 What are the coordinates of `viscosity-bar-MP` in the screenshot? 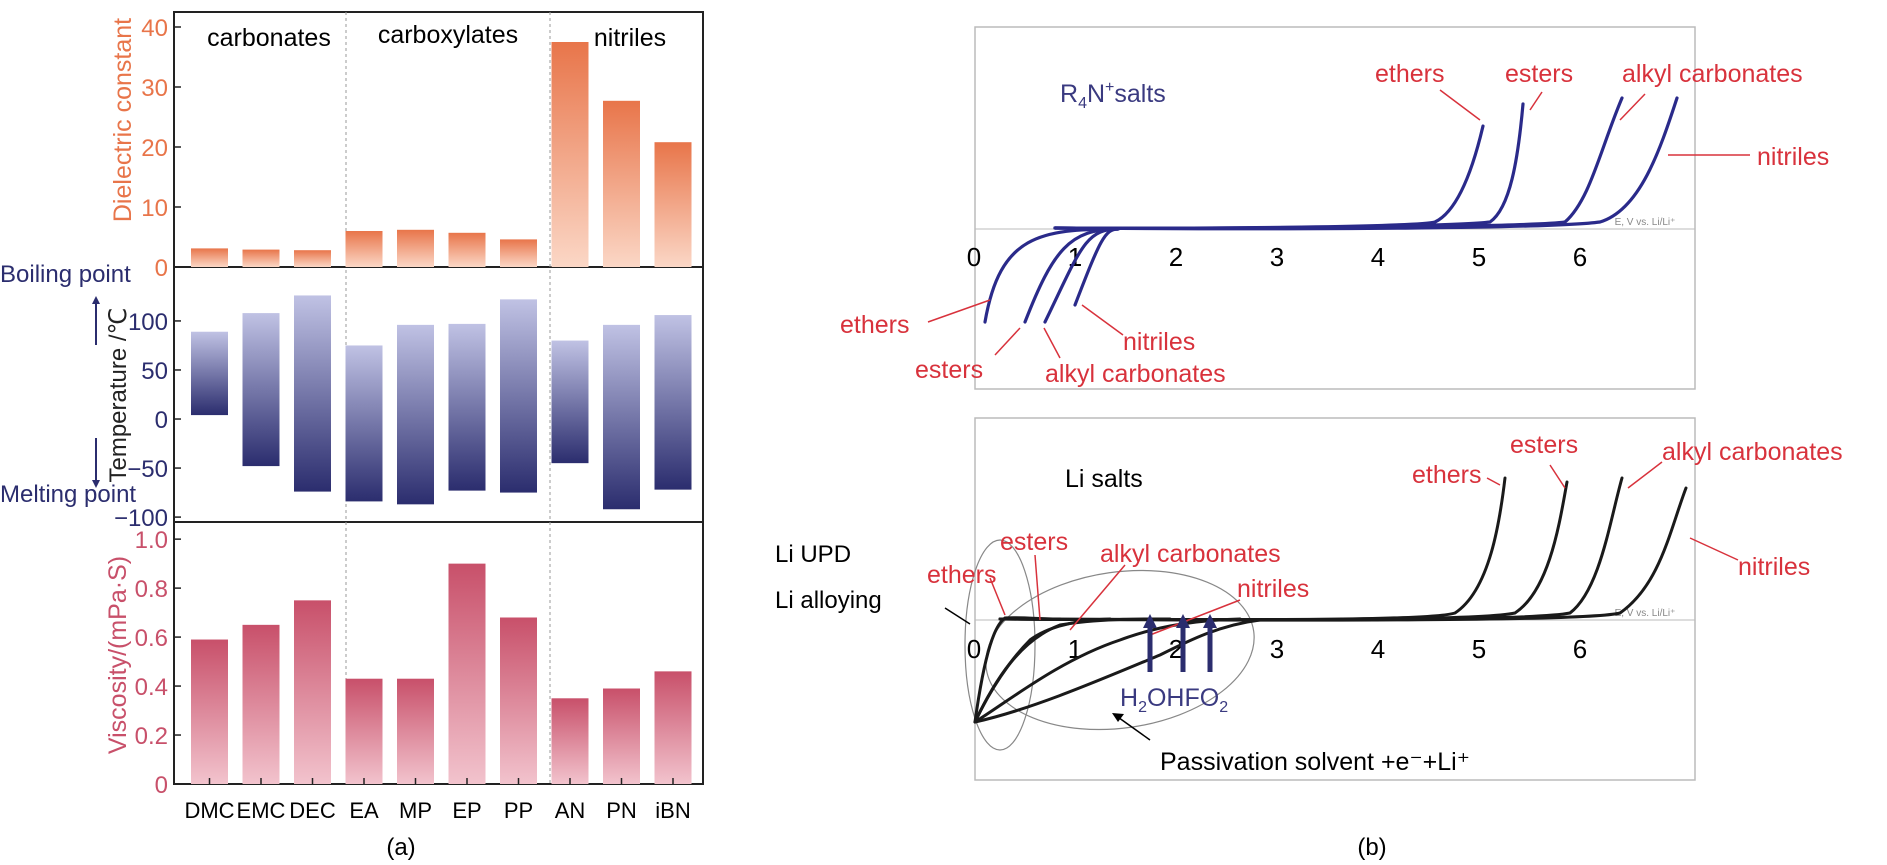 It's located at (415, 731).